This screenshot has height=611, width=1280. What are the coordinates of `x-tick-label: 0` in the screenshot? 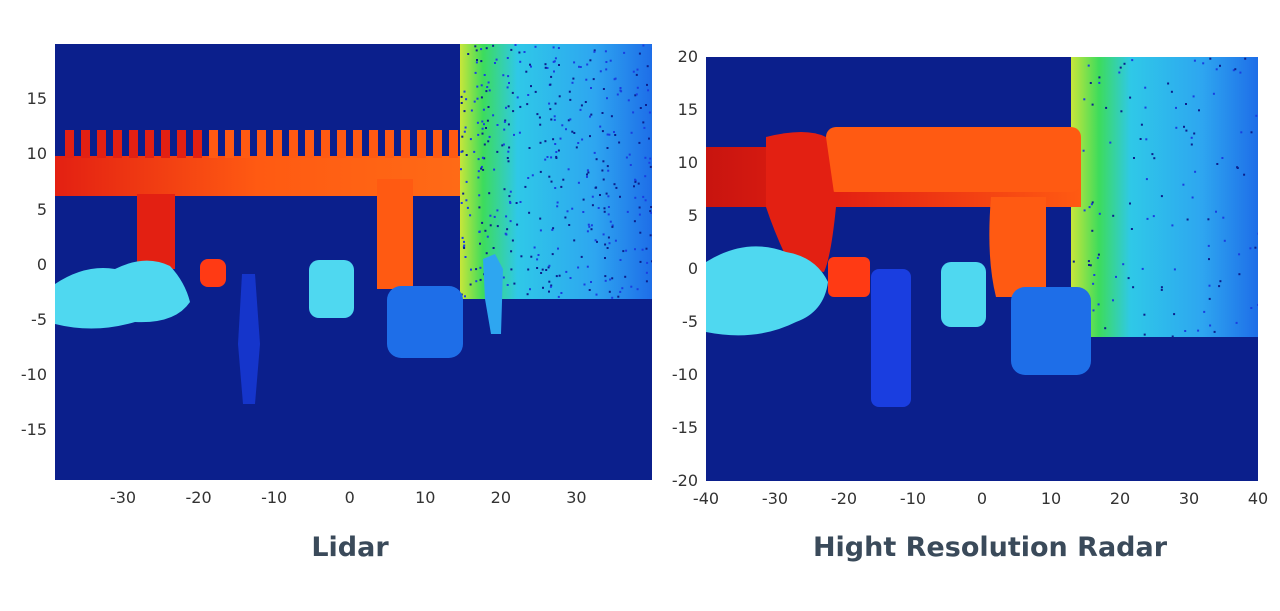 It's located at (982, 498).